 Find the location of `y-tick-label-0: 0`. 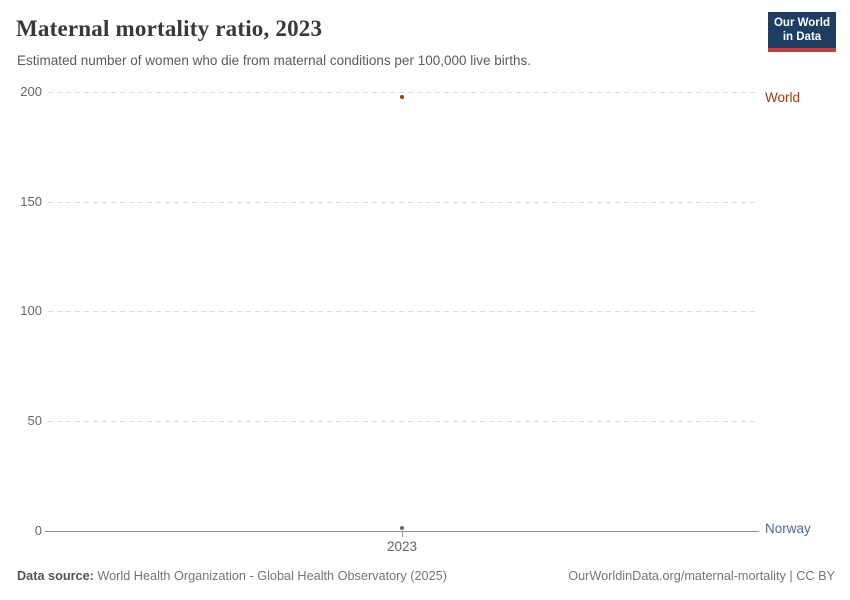

y-tick-label-0: 0 is located at coordinates (38, 530).